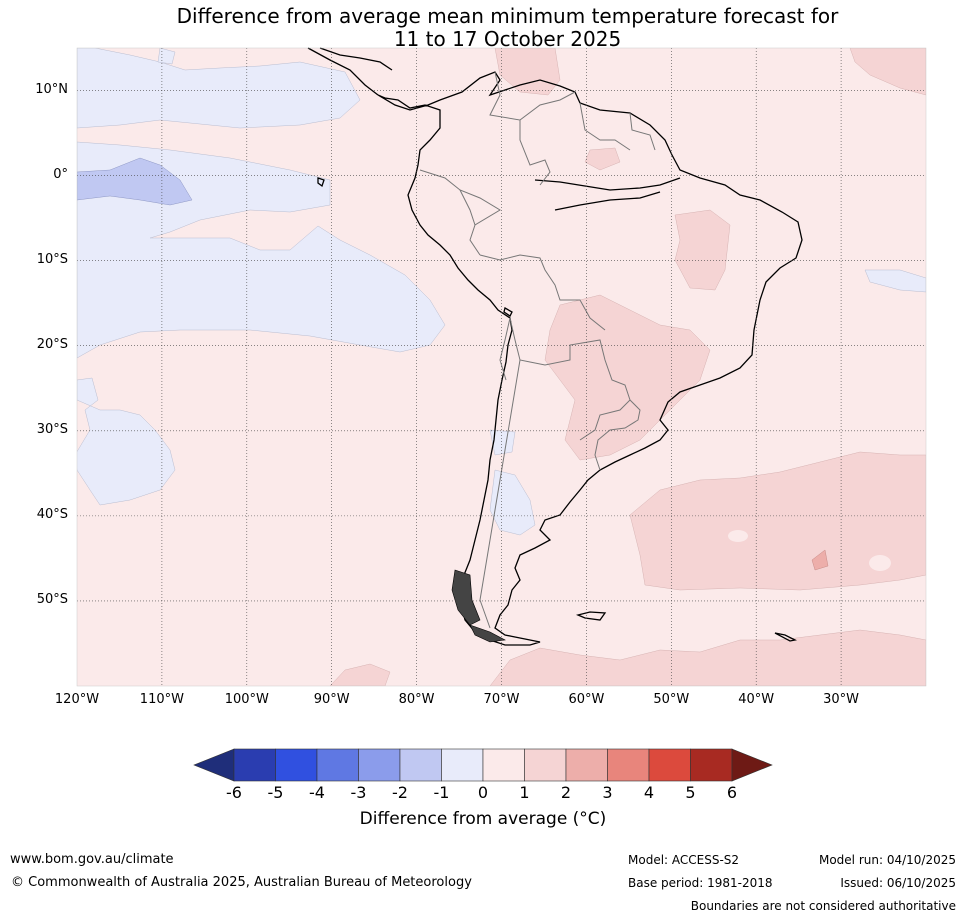 The height and width of the screenshot is (919, 965). I want to click on colorbar-tick-label: 1, so click(524, 792).